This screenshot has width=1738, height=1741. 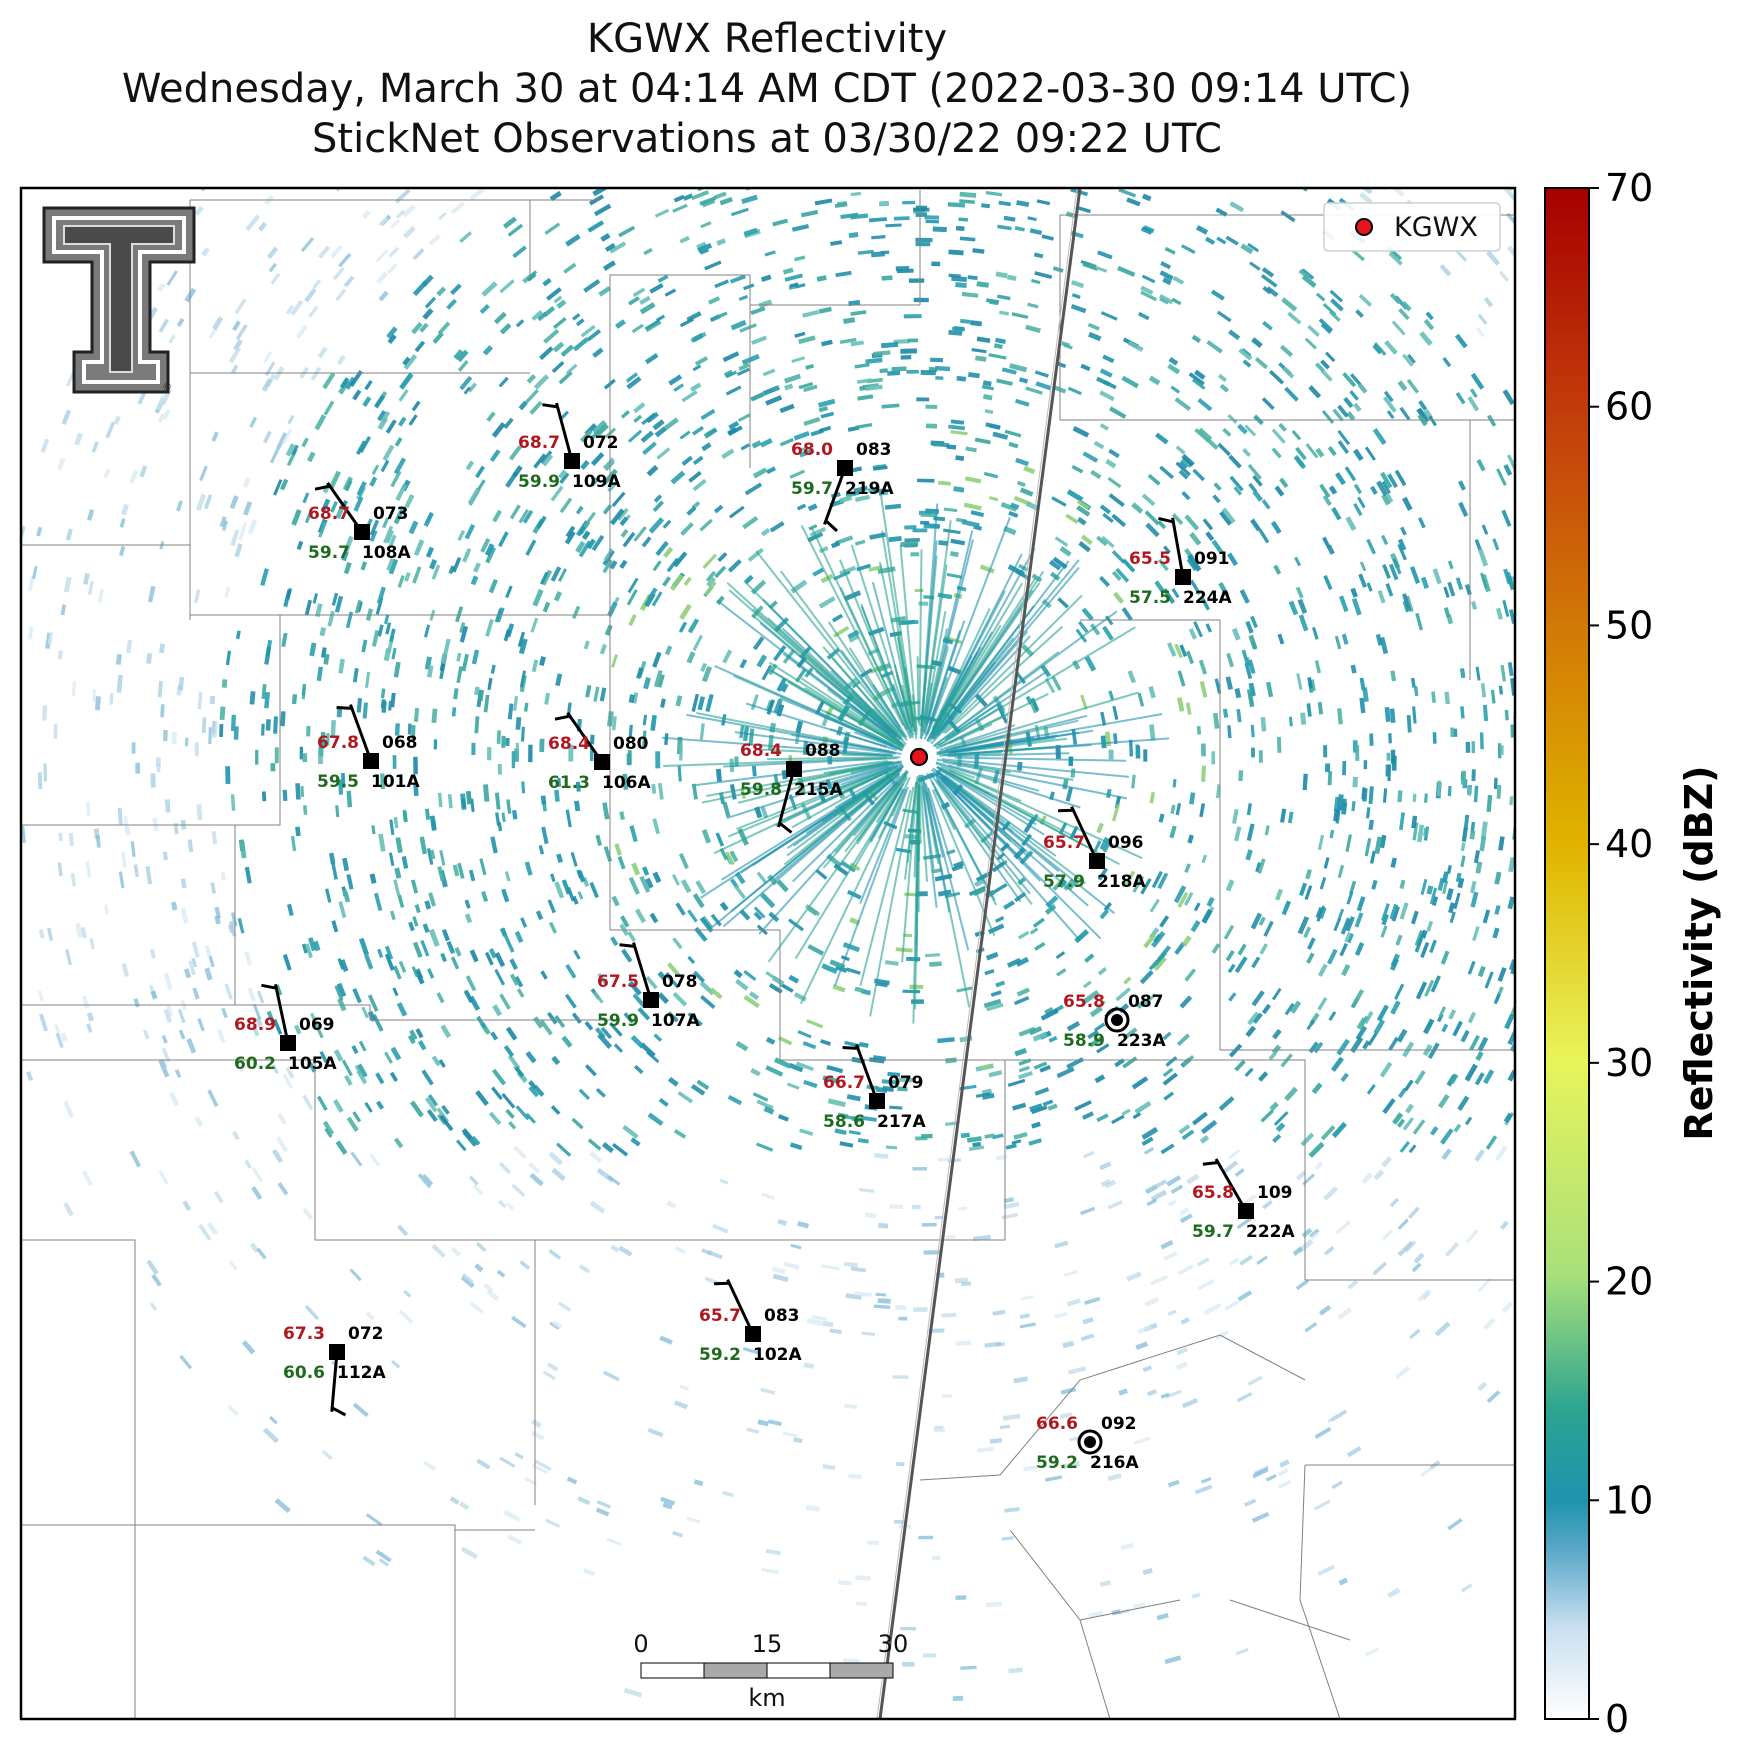 I want to click on station-temperature: 65.8, so click(x=1084, y=1002).